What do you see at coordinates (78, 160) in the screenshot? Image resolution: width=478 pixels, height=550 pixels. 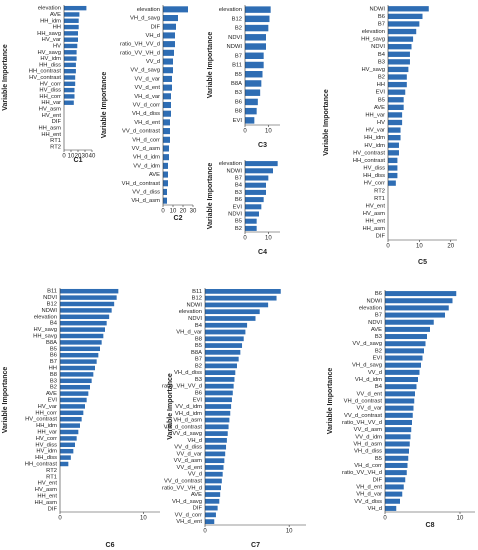 I see `x-axis-label: C1` at bounding box center [78, 160].